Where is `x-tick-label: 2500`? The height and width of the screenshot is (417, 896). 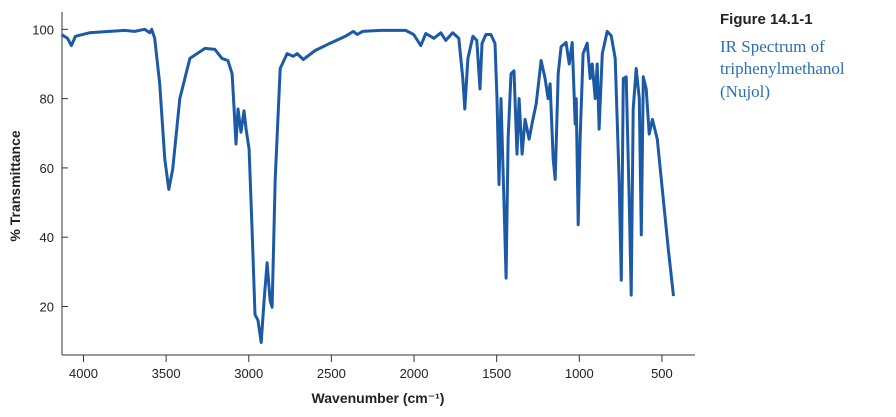
x-tick-label: 2500 is located at coordinates (331, 373).